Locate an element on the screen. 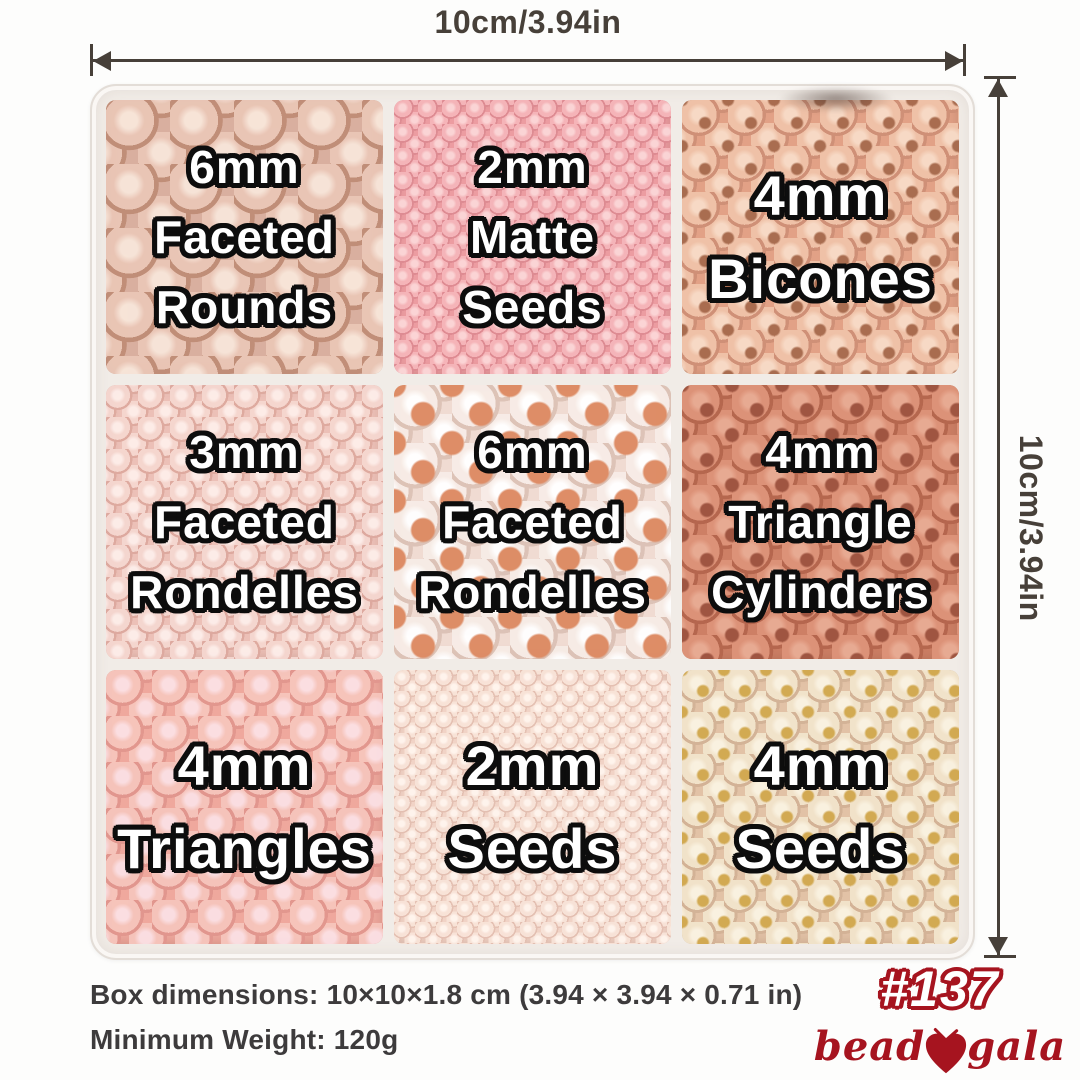 This screenshot has height=1080, width=1080. bead-type-text: Triangle is located at coordinates (820, 522).